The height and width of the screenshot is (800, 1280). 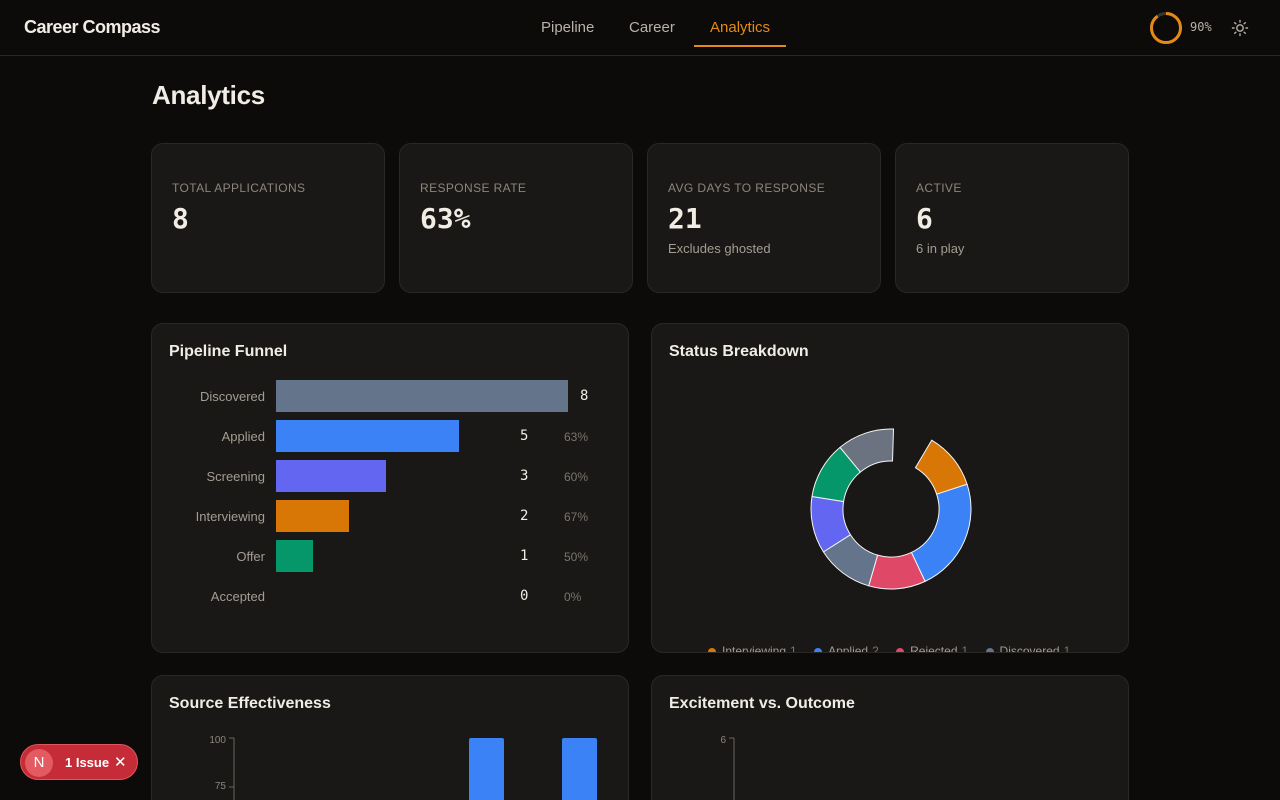 I want to click on legend-item: Discovered 1, so click(x=1028, y=648).